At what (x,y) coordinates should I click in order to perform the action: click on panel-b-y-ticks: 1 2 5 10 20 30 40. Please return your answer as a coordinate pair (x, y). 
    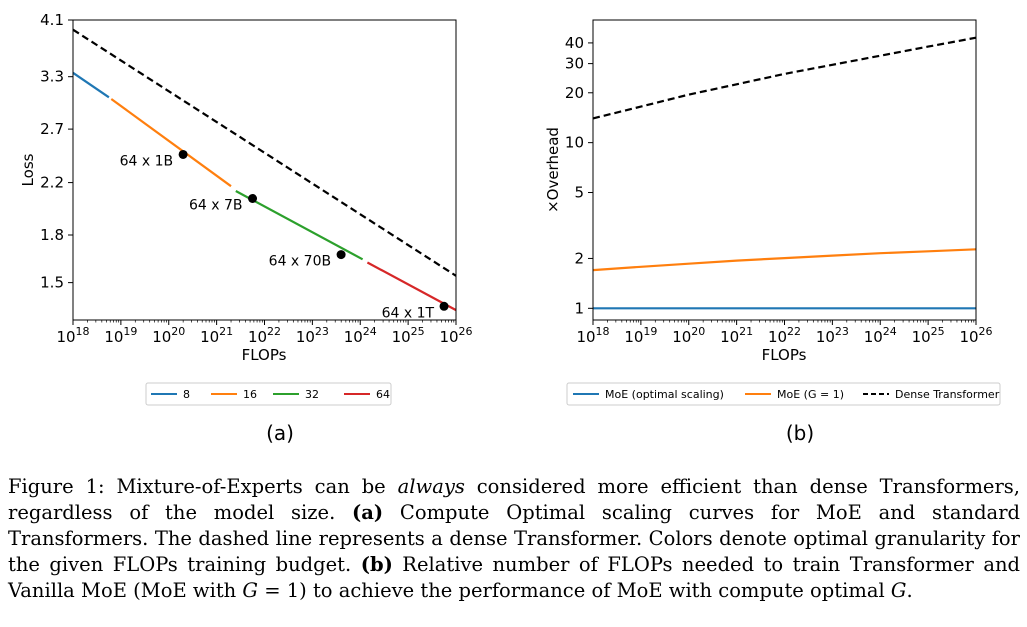
    Looking at the image, I should click on (579, 175).